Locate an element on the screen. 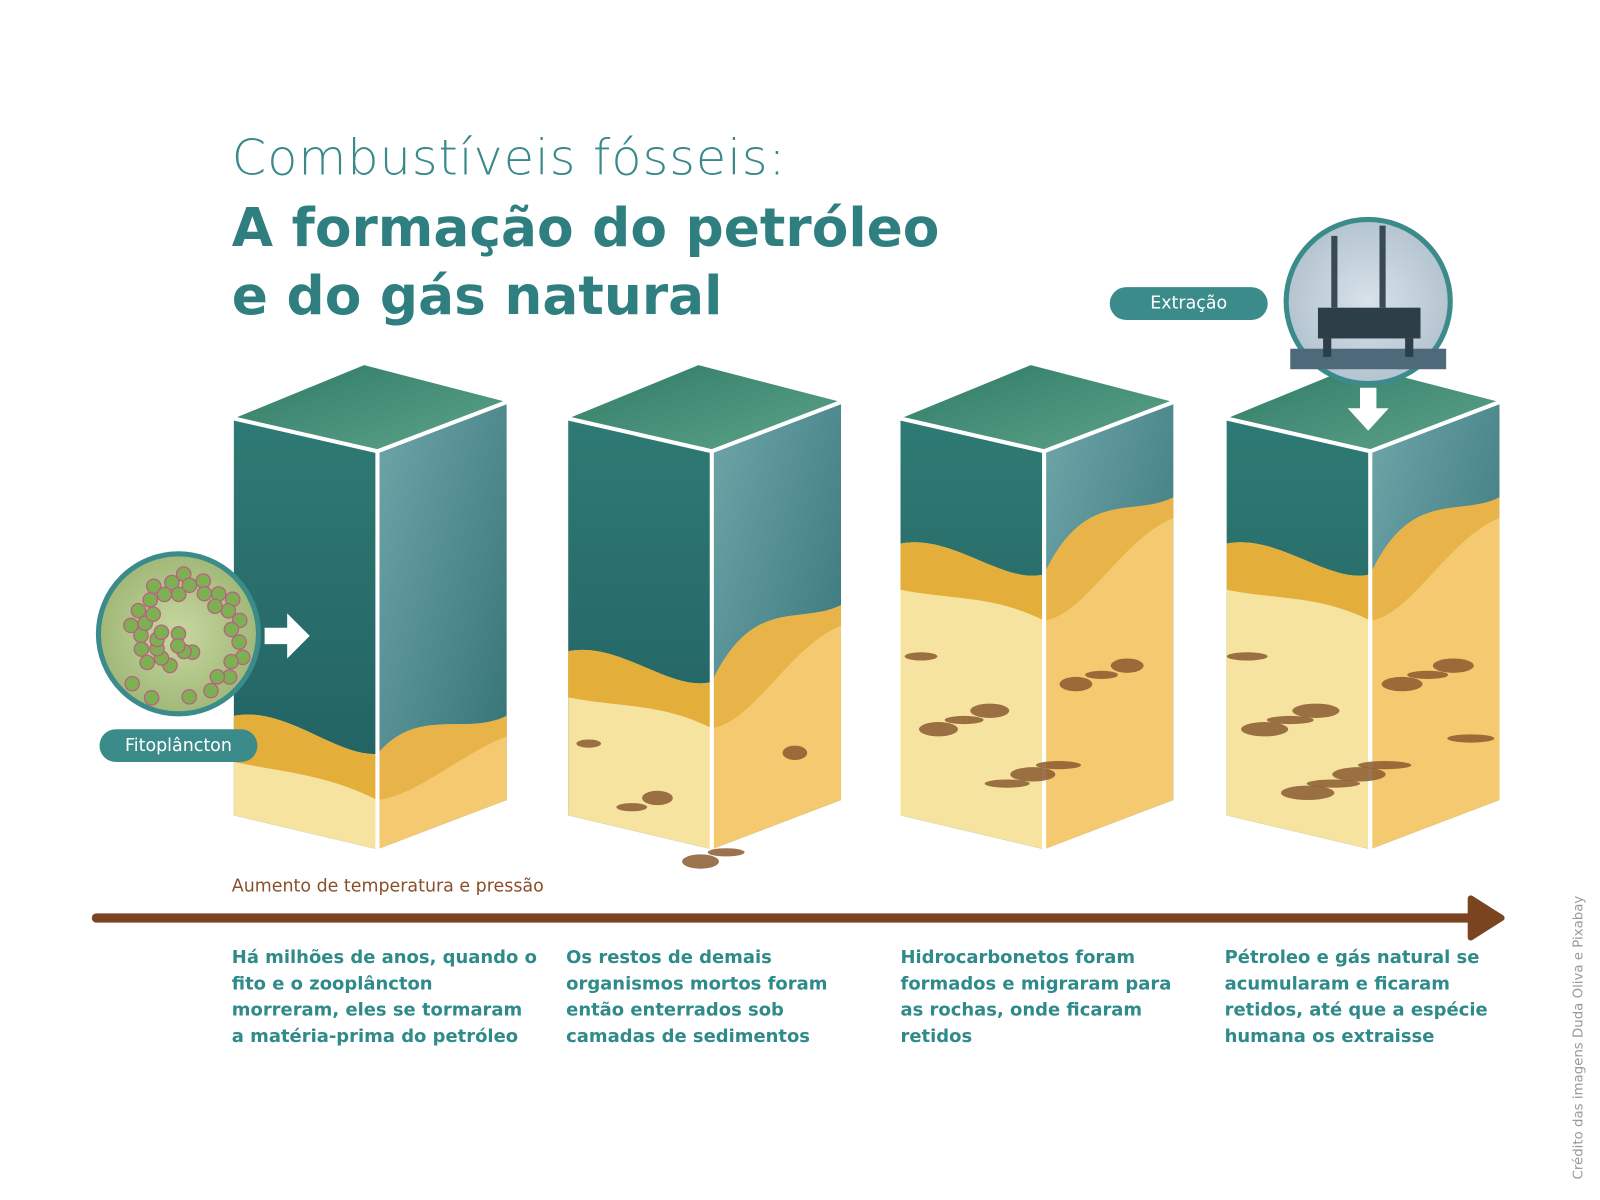 This screenshot has width=1600, height=1200. timeline-arrow is located at coordinates (798, 918).